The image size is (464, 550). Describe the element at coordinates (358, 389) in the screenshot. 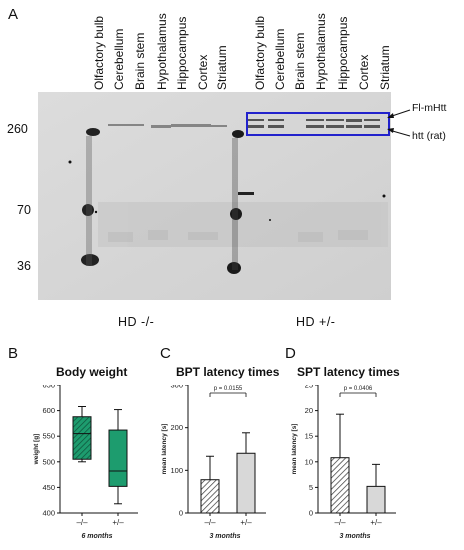

I see `p-value-label: p = 0.0406` at that location.